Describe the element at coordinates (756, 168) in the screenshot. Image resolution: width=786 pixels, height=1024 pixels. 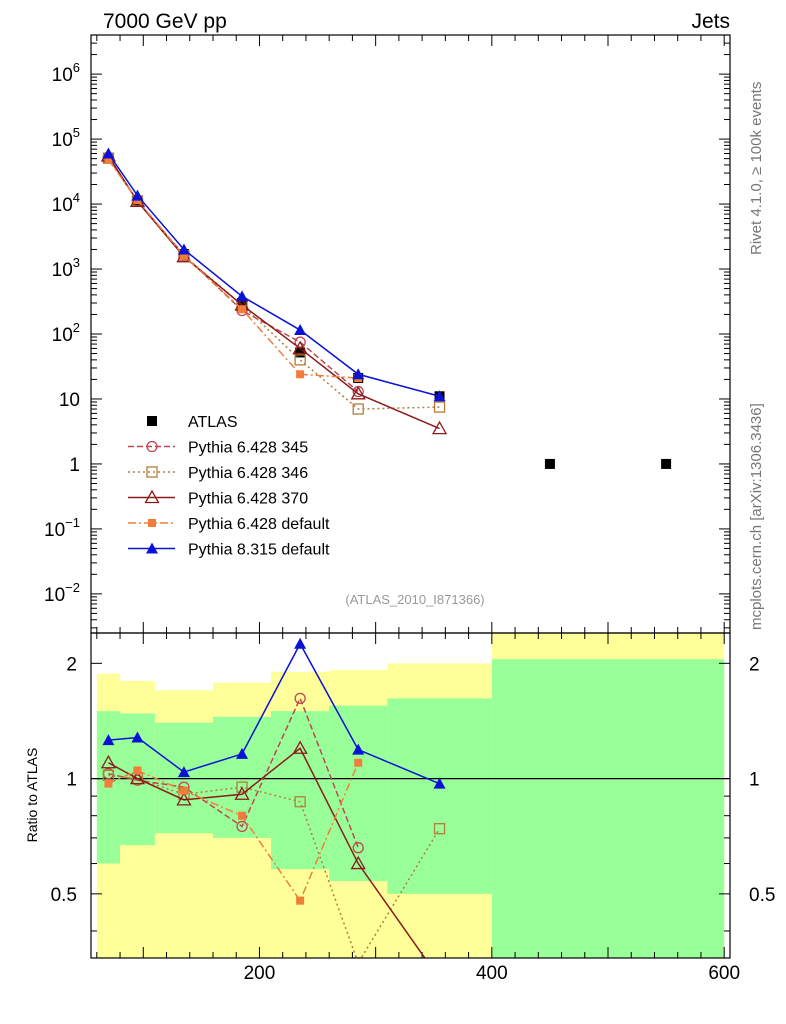
I see `rivet-version-label: Rivet 4.1.0, ≥ 100k events` at that location.